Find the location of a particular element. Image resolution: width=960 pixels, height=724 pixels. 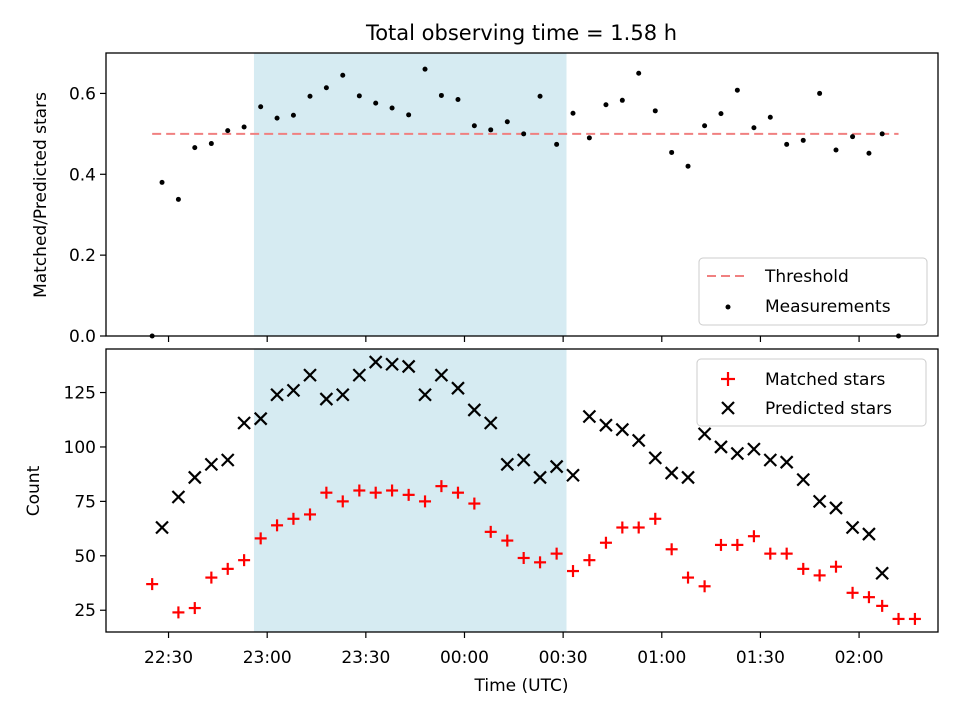

bottom-legend-box is located at coordinates (811, 392).